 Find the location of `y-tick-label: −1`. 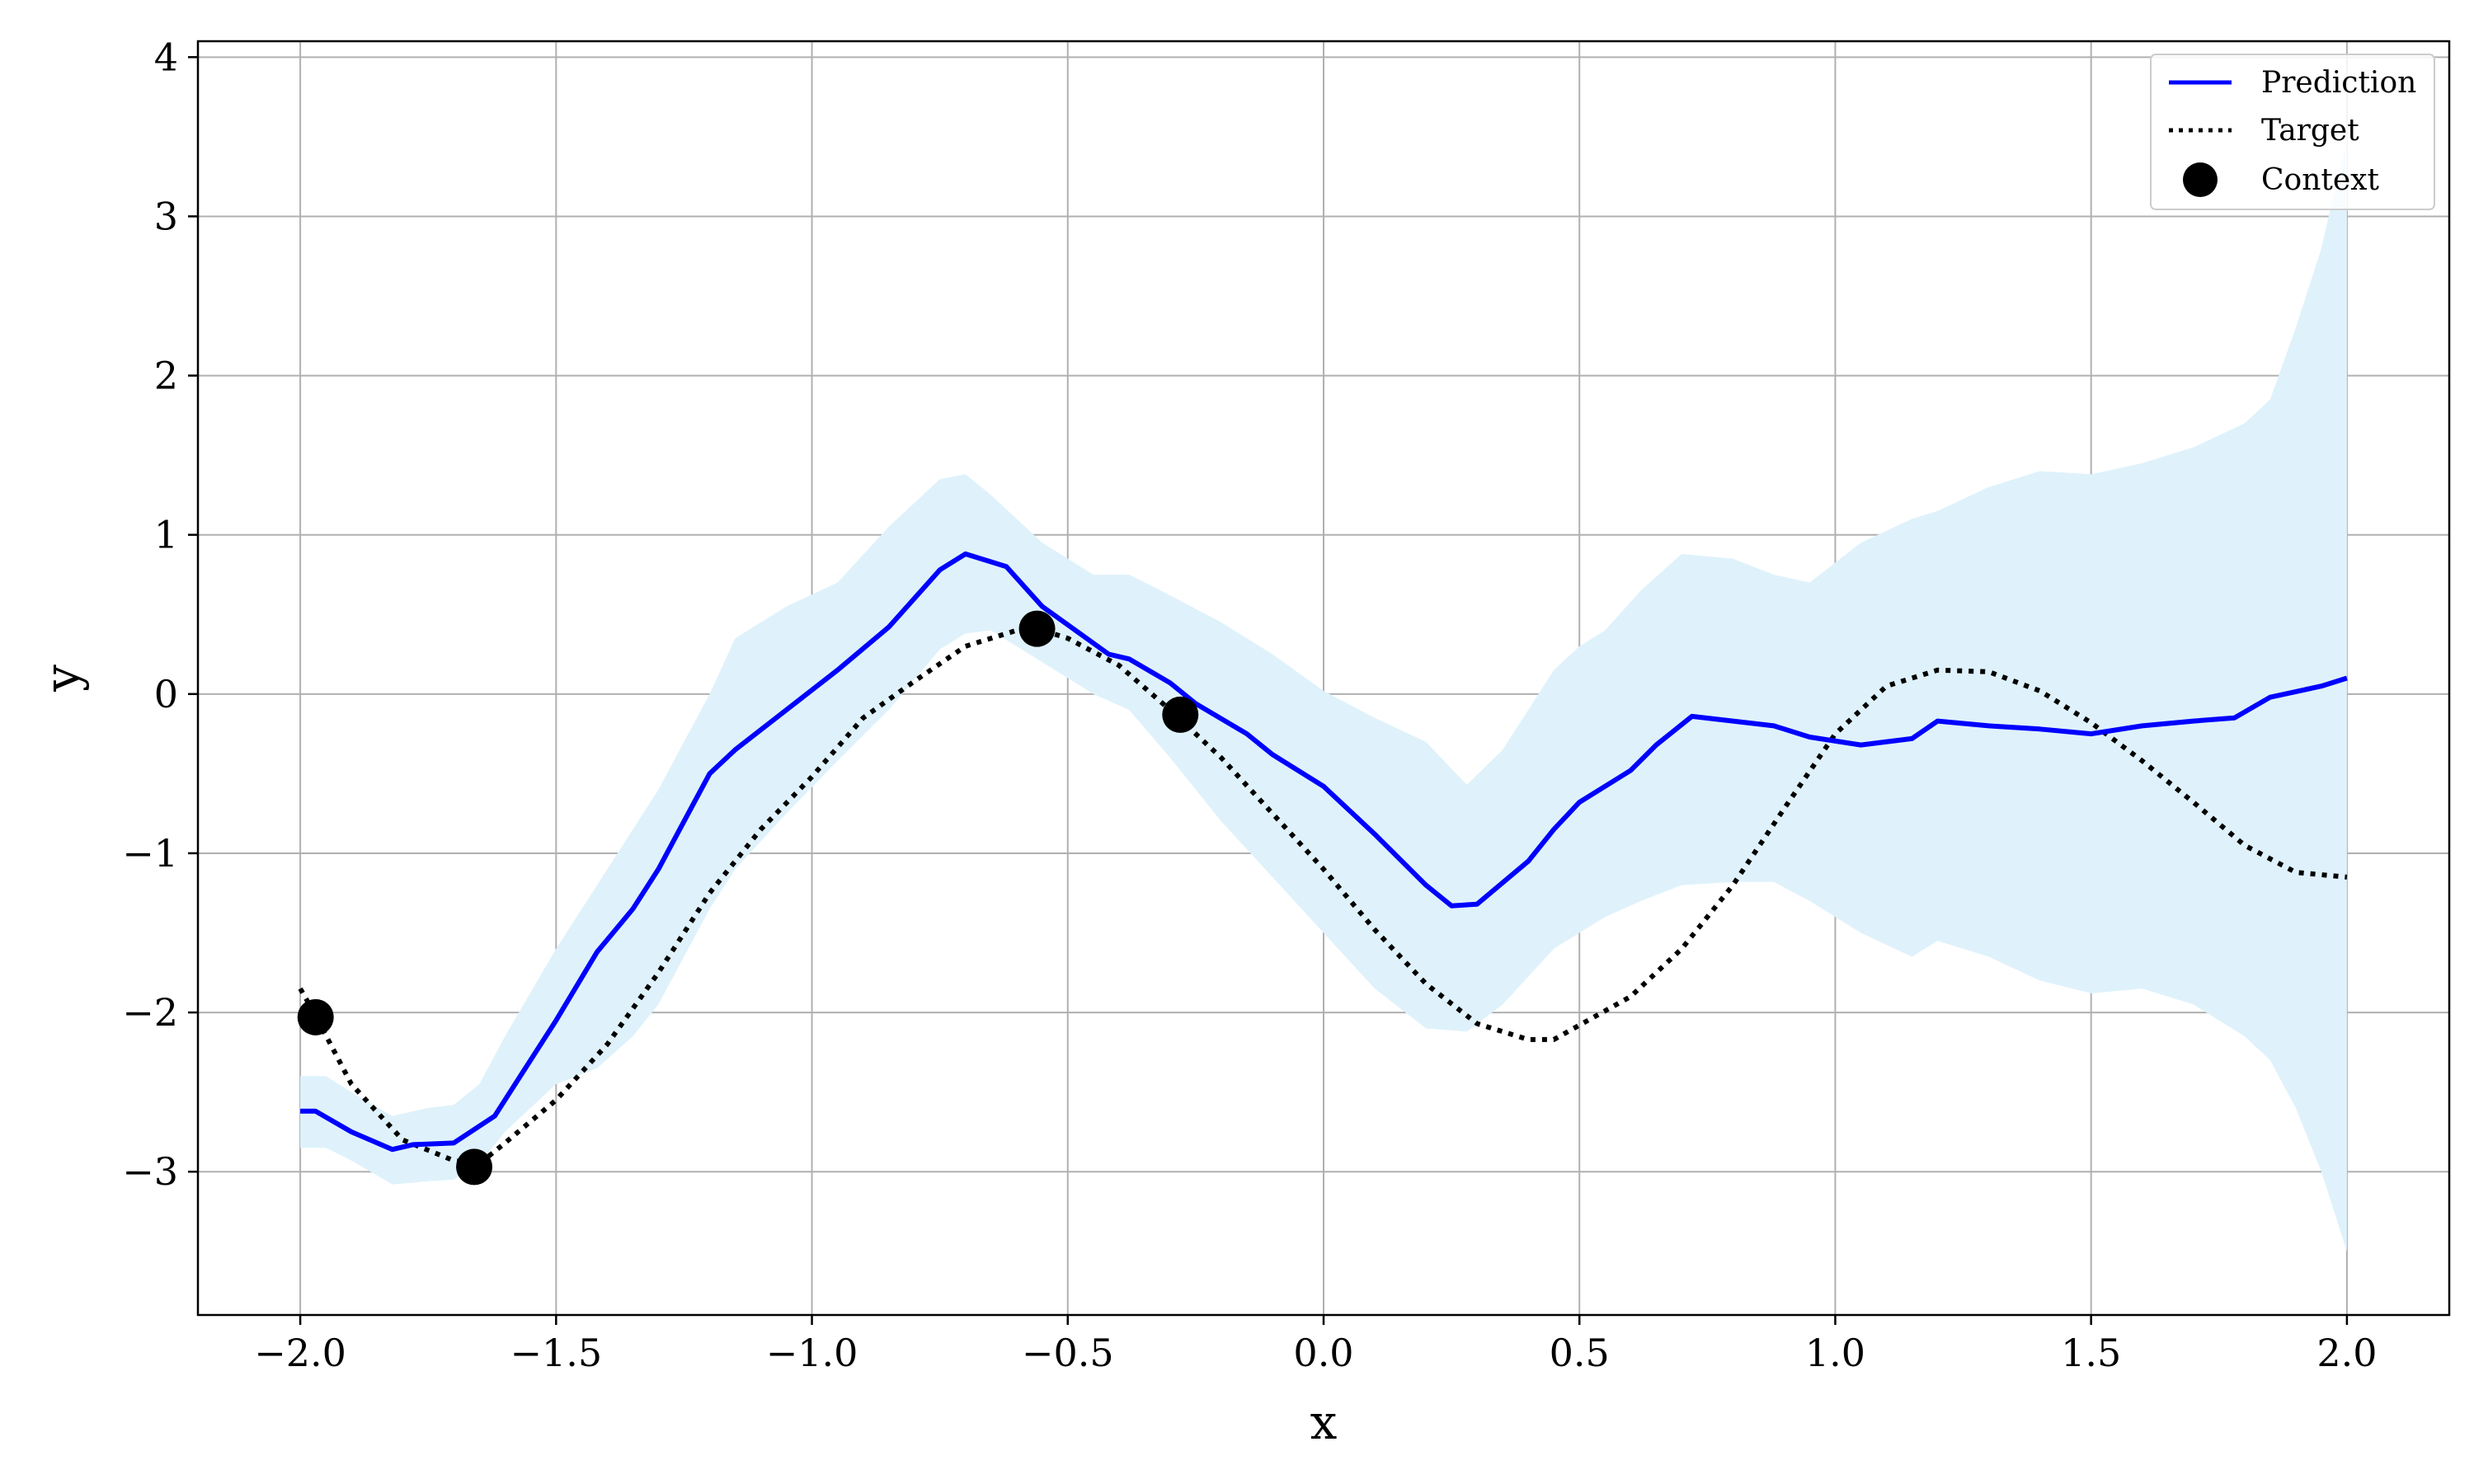

y-tick-label: −1 is located at coordinates (150, 853).